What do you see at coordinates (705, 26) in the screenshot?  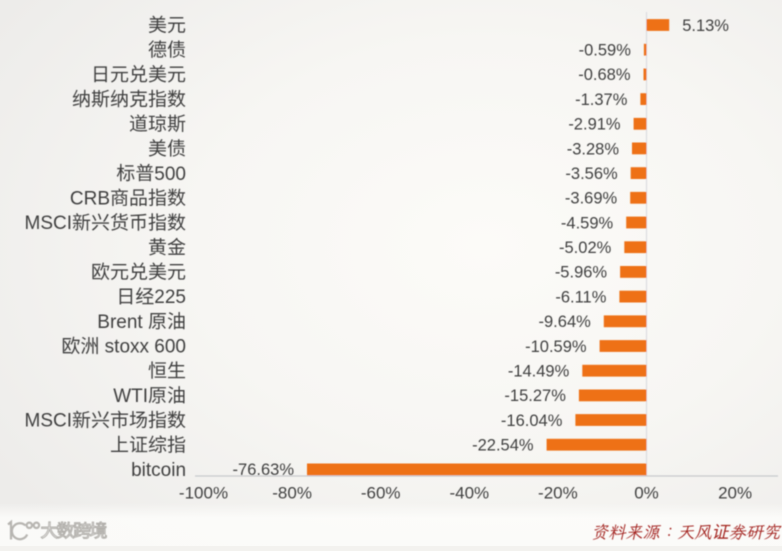 I see `svg-text: 5.13%` at bounding box center [705, 26].